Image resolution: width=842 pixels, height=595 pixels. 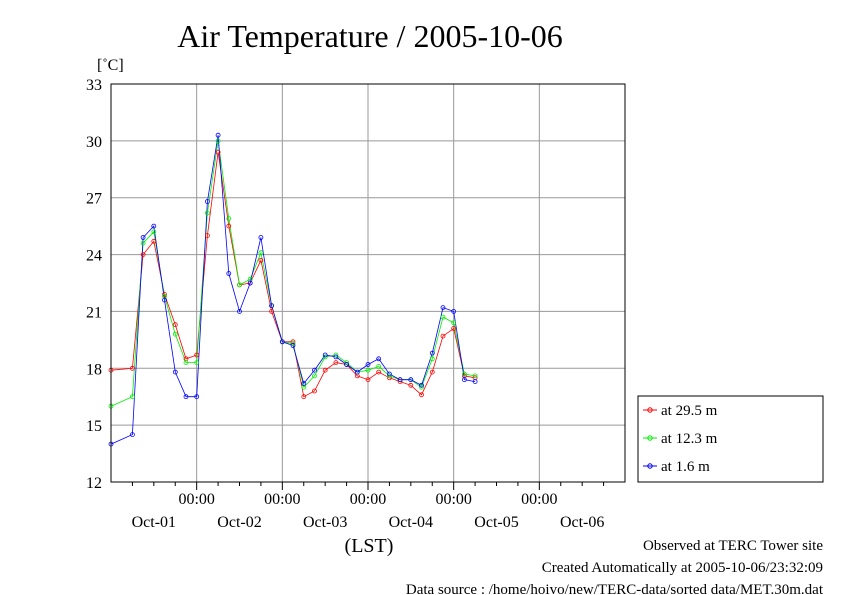 I want to click on y-tick-label: 12, so click(x=94, y=483).